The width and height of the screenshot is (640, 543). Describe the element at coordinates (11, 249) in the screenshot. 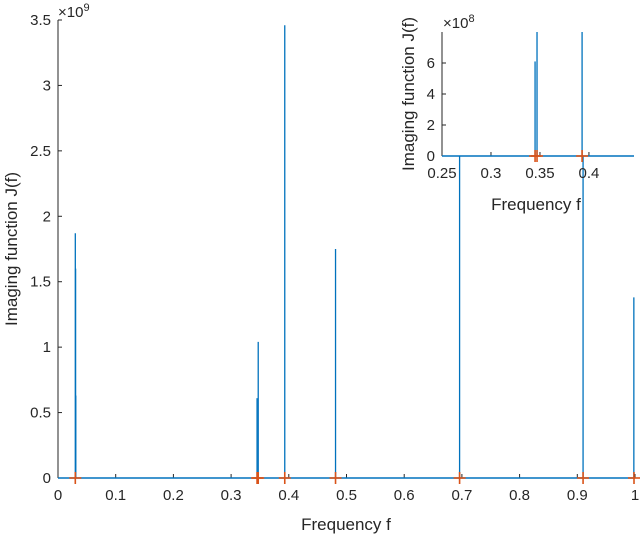

I see `main-y-axis-label: Imaging function J(f)` at that location.